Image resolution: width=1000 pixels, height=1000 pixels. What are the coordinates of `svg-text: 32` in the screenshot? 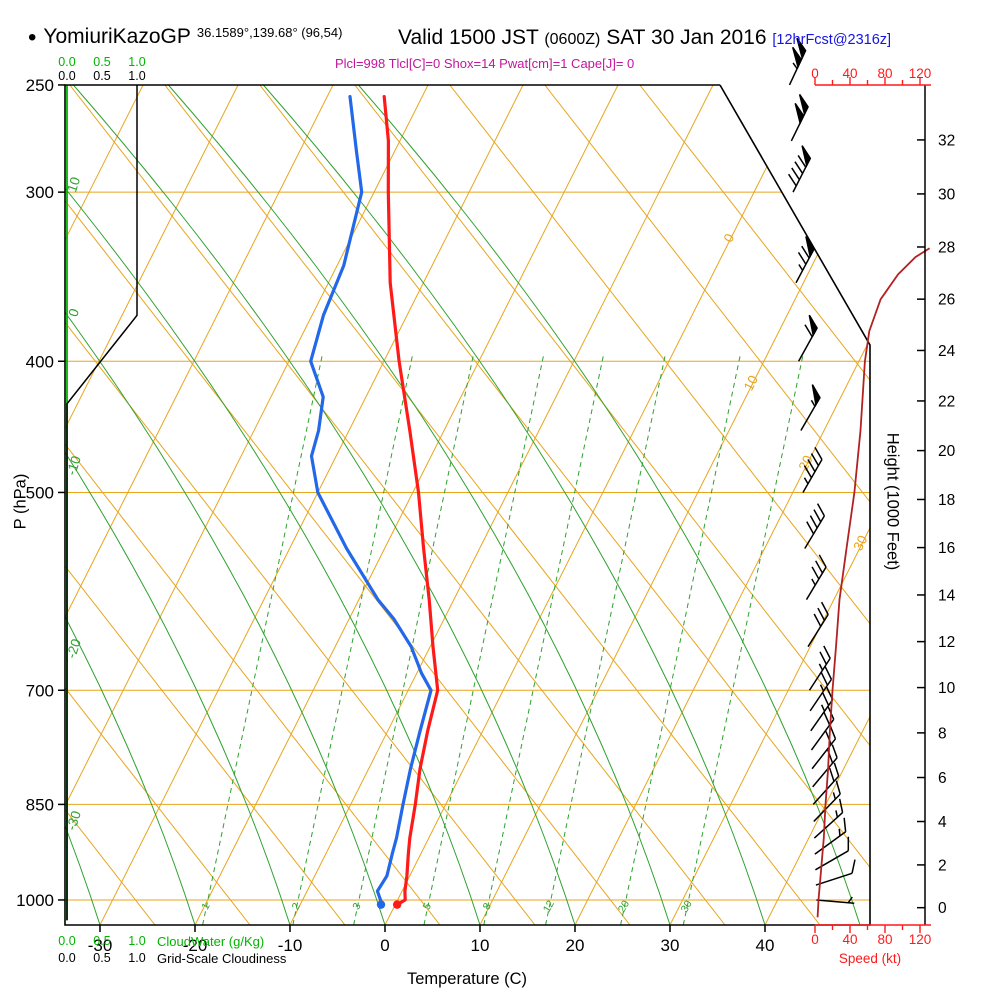 It's located at (946, 140).